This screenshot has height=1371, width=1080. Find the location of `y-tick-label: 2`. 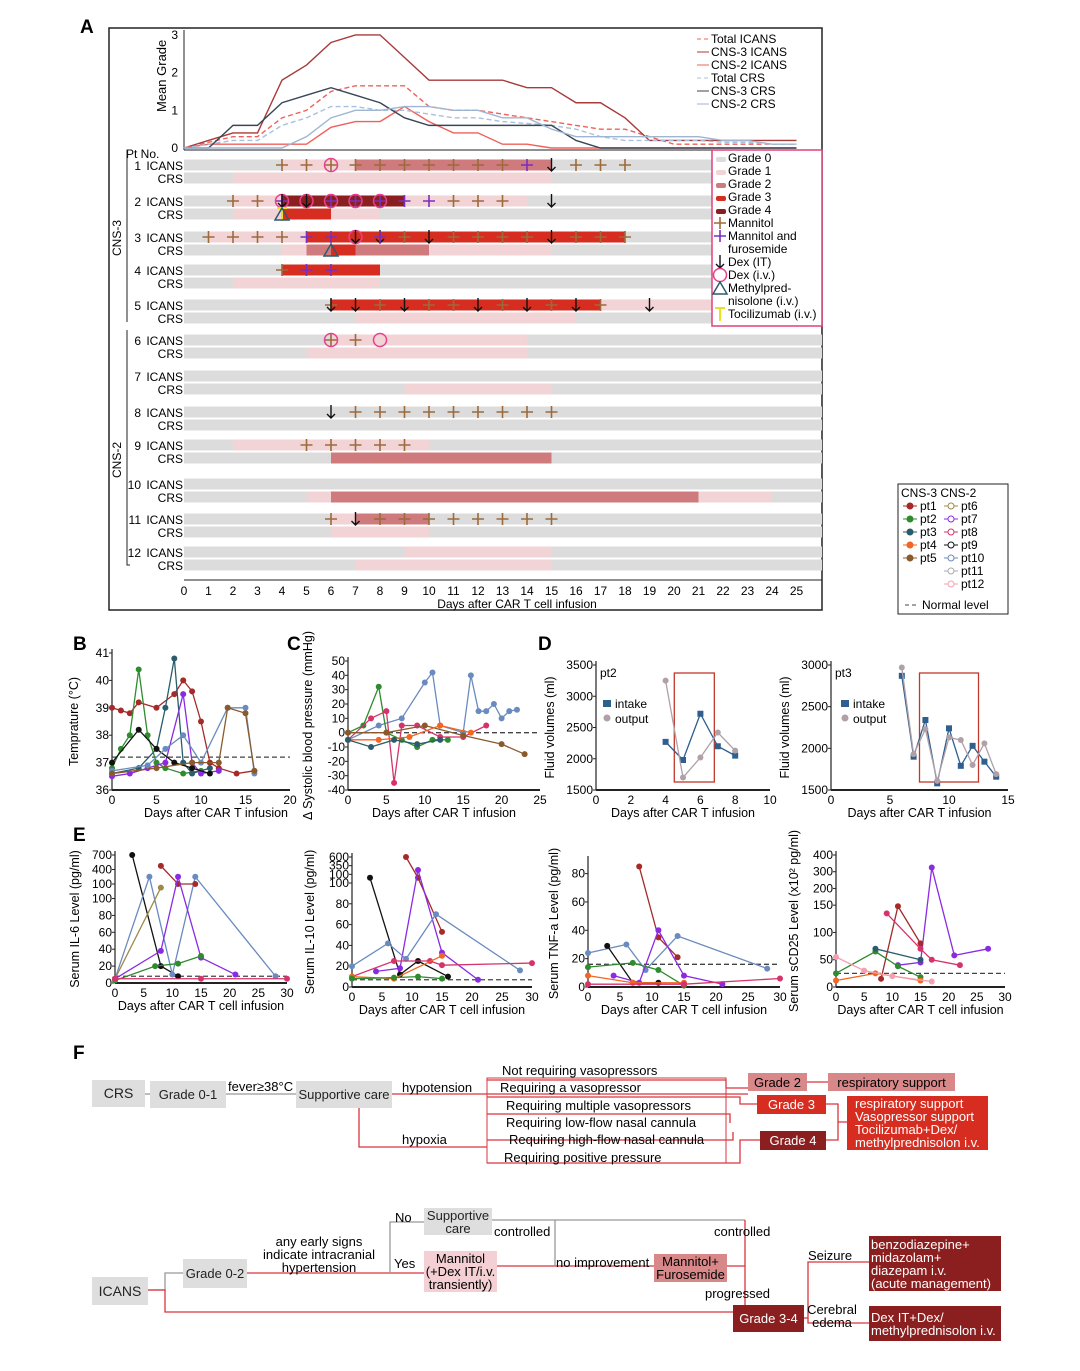

y-tick-label: 2 is located at coordinates (174, 73).